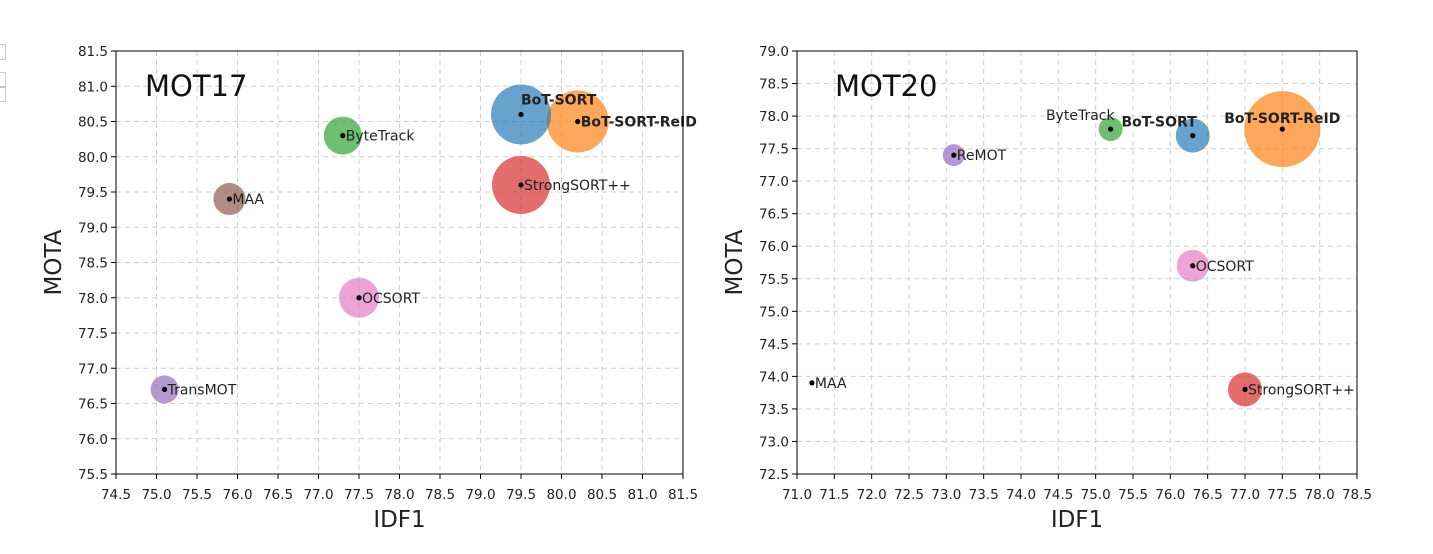  Describe the element at coordinates (93, 193) in the screenshot. I see `y-tick-label: 79.5` at that location.